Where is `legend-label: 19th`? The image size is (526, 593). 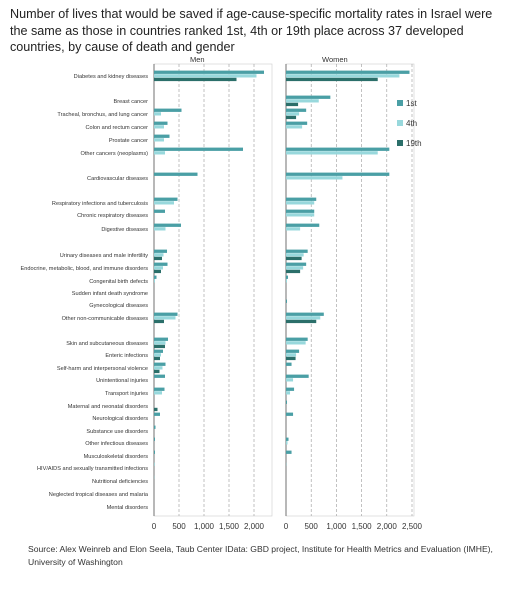
legend-label: 19th is located at coordinates (414, 143).